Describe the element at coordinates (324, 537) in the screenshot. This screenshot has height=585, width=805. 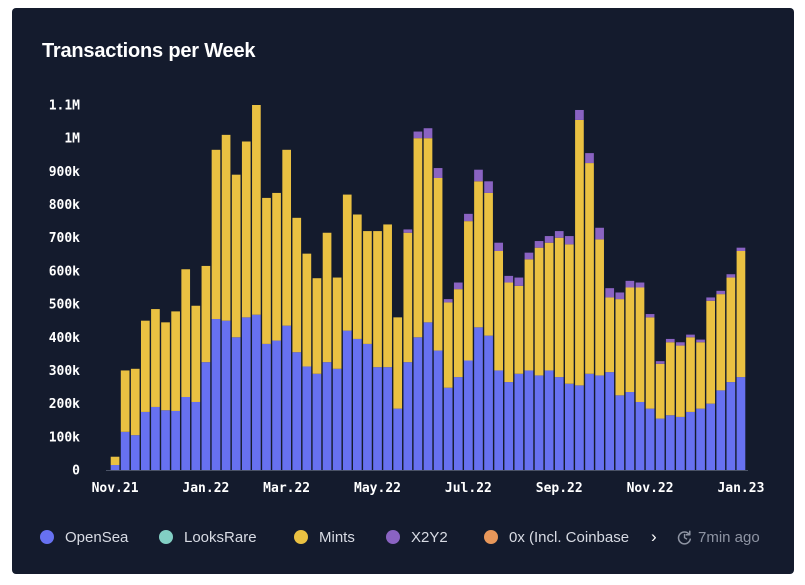
I see `legend-item-mints: Mints` at that location.